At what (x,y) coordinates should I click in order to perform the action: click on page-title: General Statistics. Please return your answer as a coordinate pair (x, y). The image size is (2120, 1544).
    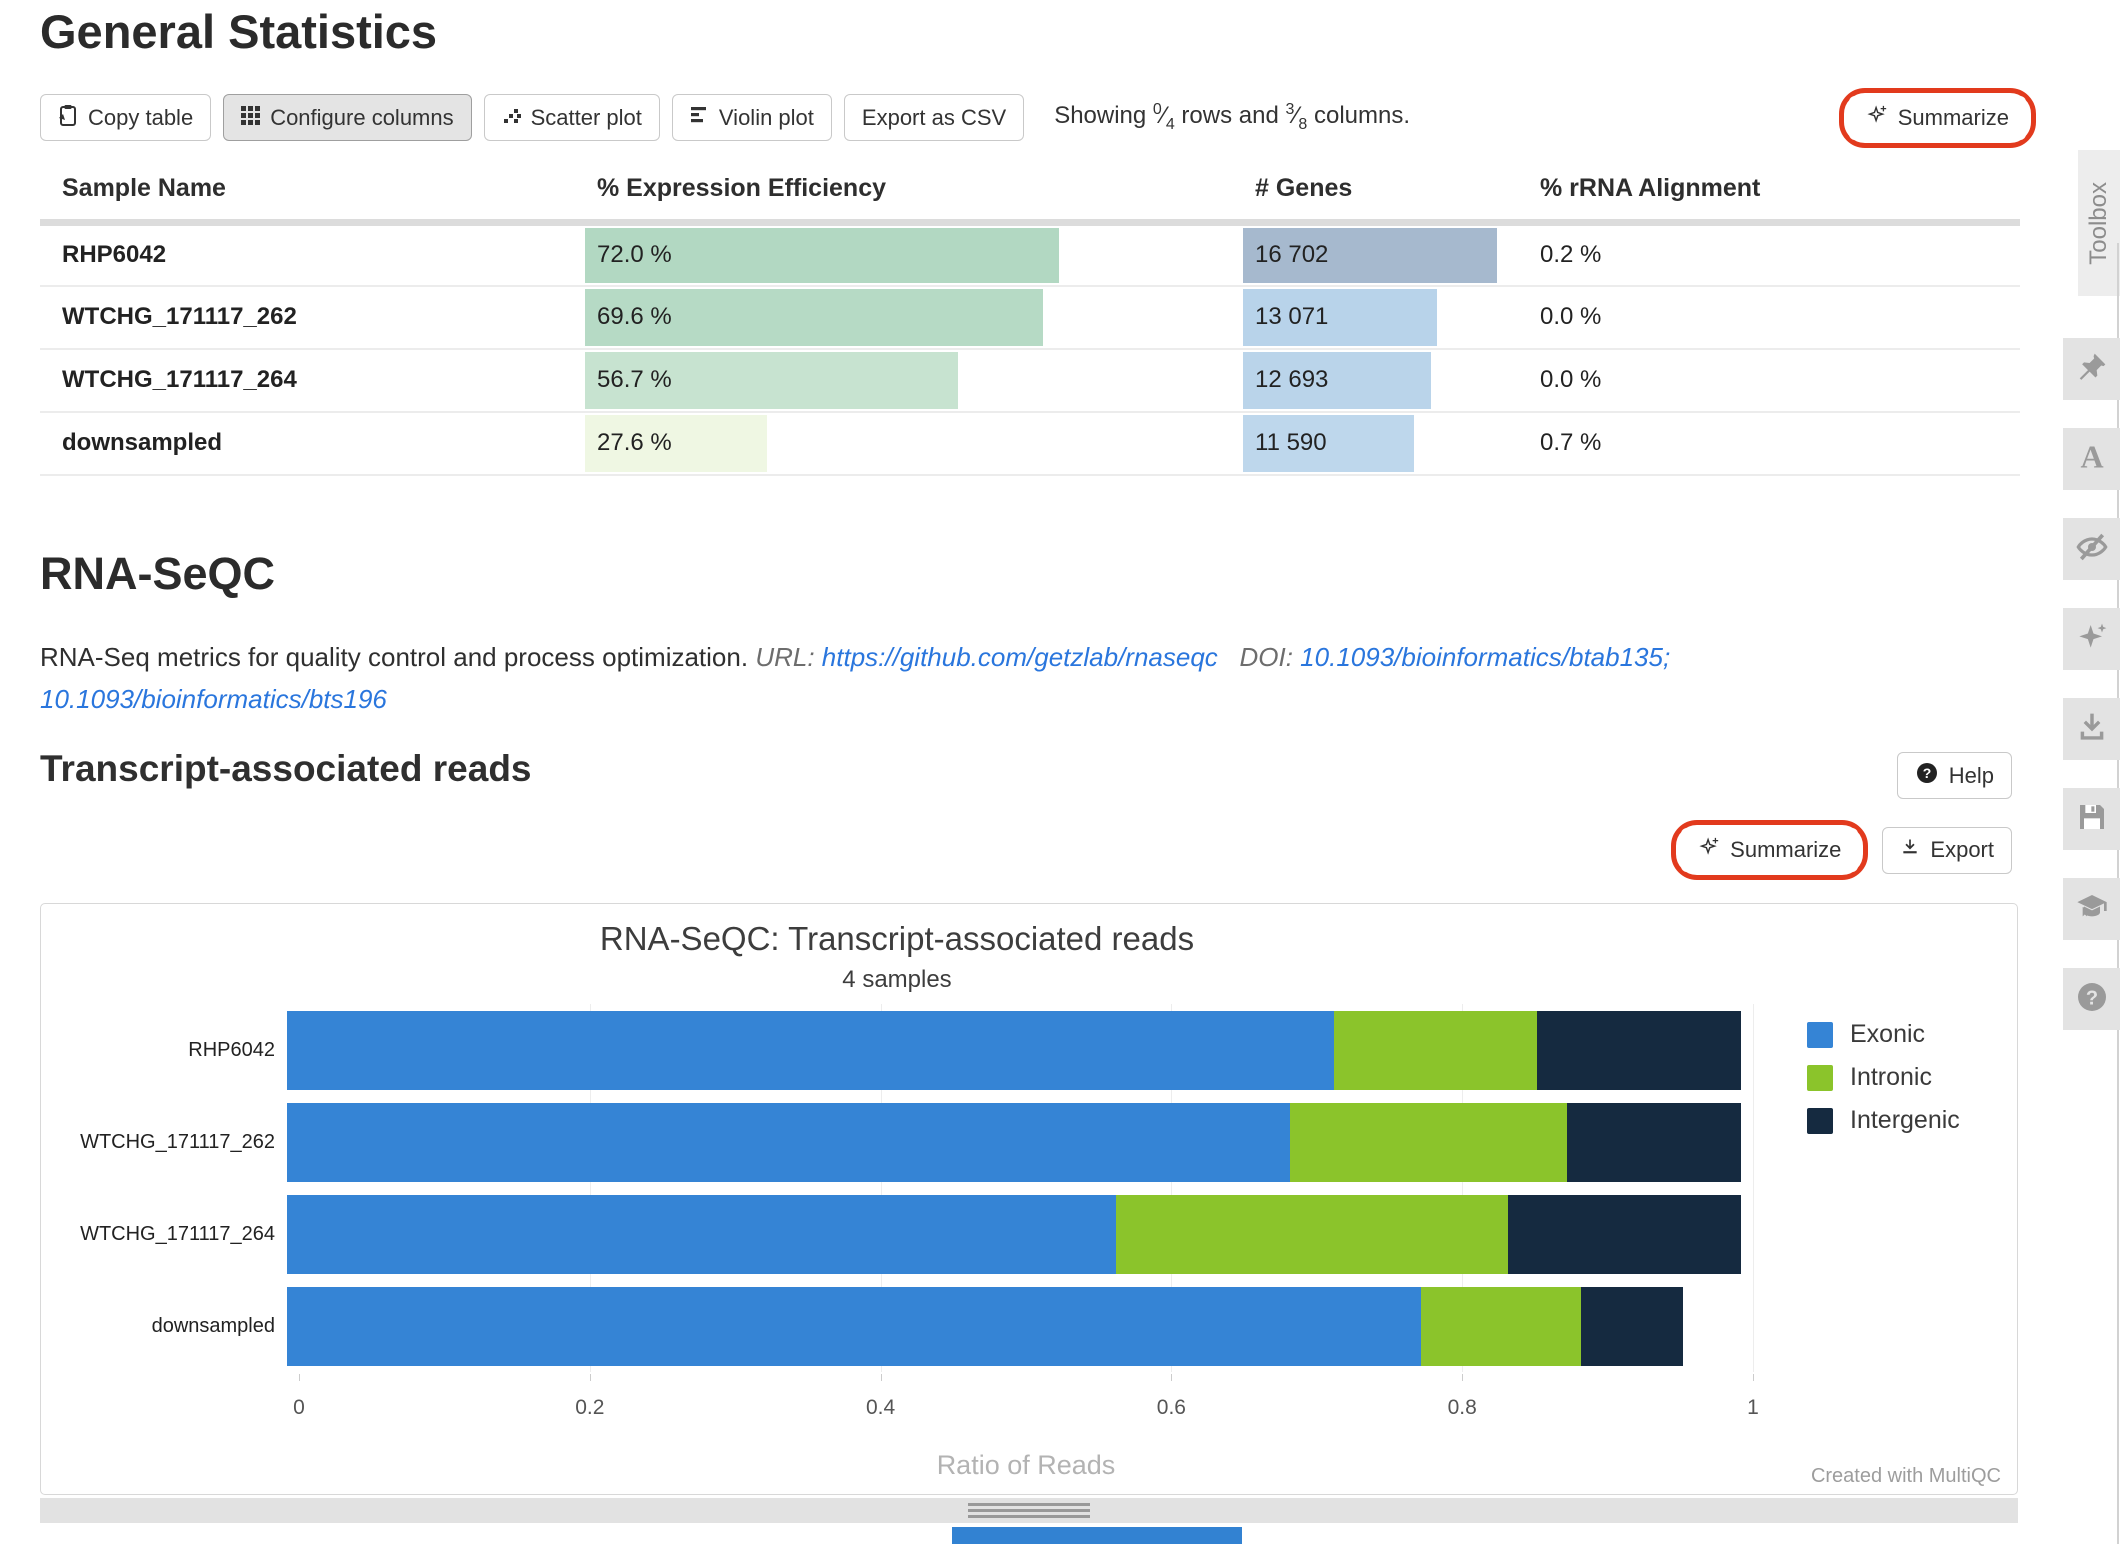
    Looking at the image, I should click on (239, 31).